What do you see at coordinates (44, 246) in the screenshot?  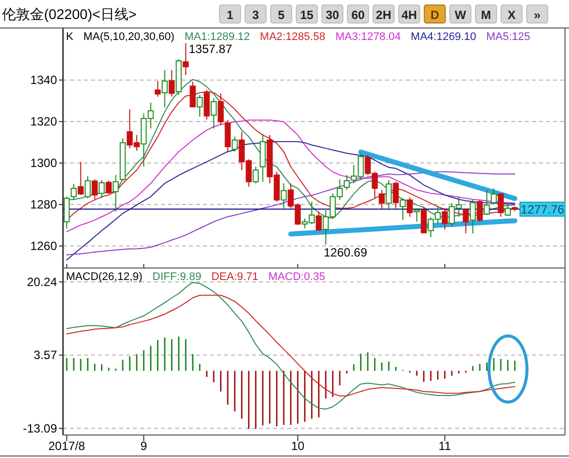 I see `y-tick-label: 1260` at bounding box center [44, 246].